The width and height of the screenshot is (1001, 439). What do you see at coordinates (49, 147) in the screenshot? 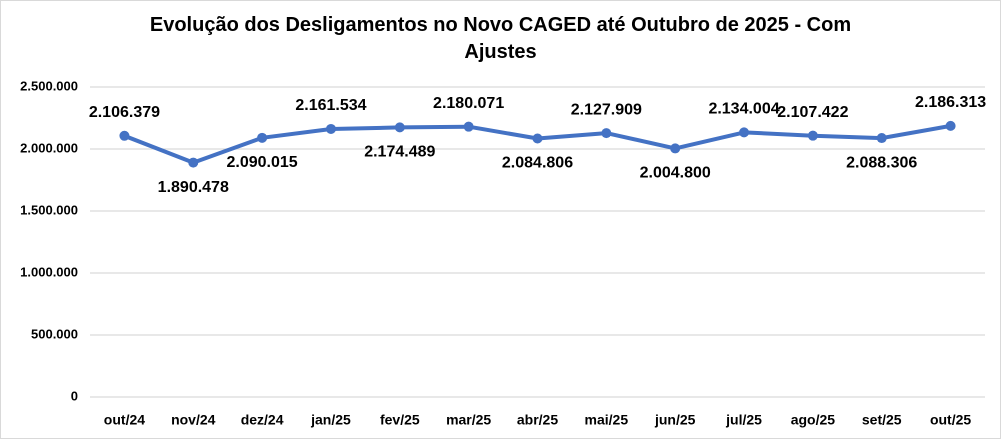
I see `y-tick-label: 2.000.000` at bounding box center [49, 147].